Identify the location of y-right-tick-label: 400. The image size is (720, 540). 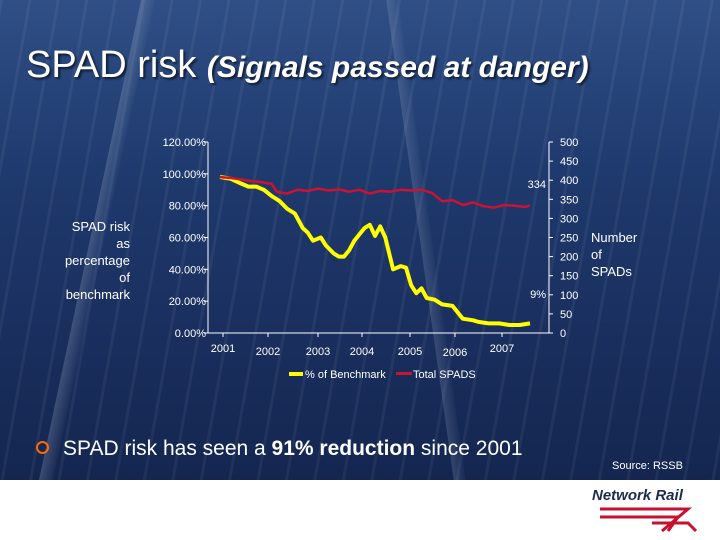
(569, 181).